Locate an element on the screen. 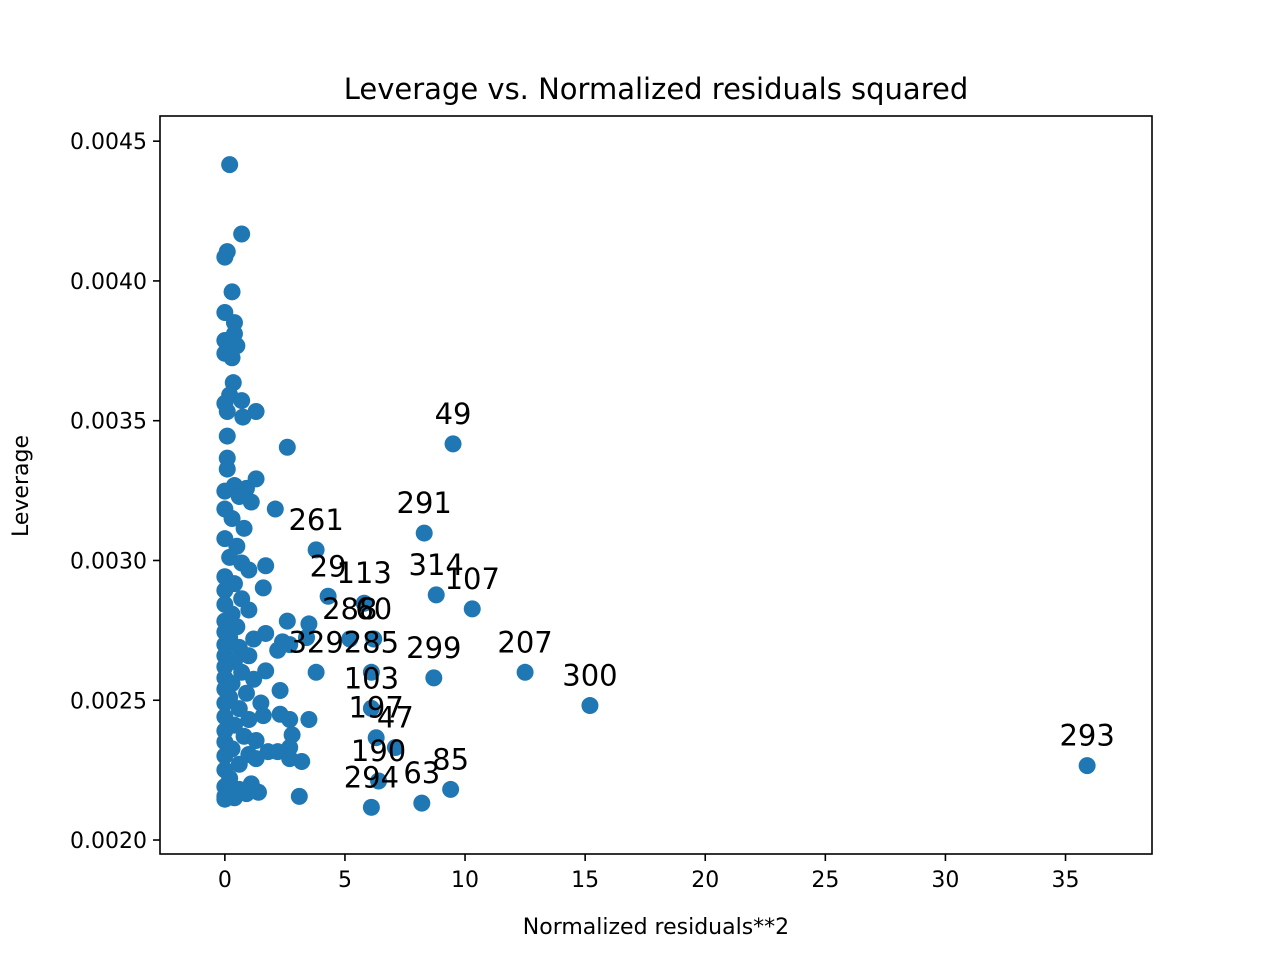 This screenshot has height=964, width=1280. point-annotation: 207 is located at coordinates (524, 642).